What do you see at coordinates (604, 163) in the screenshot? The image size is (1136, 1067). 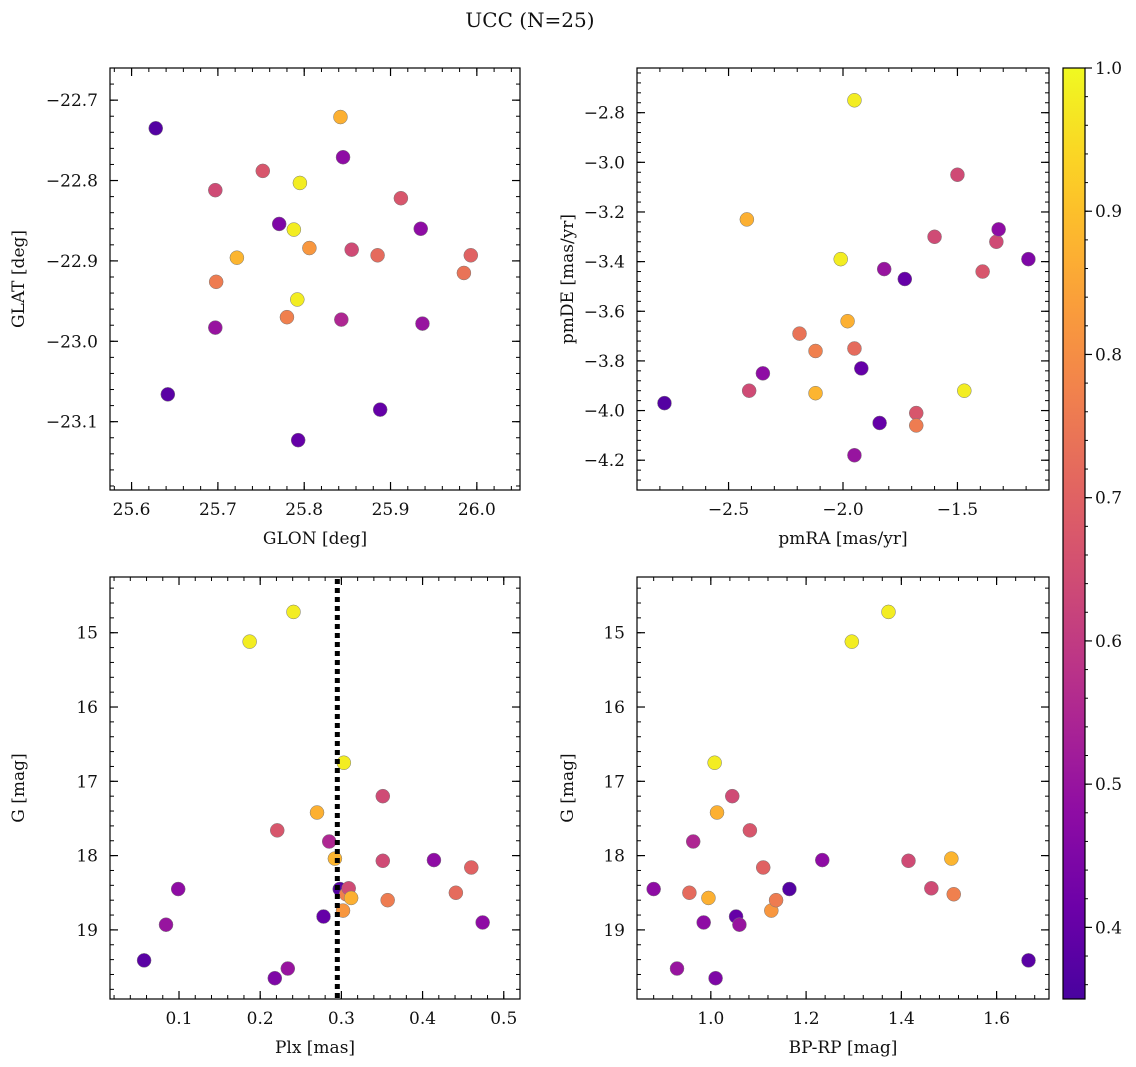 I see `y-tick-label: −3.0` at bounding box center [604, 163].